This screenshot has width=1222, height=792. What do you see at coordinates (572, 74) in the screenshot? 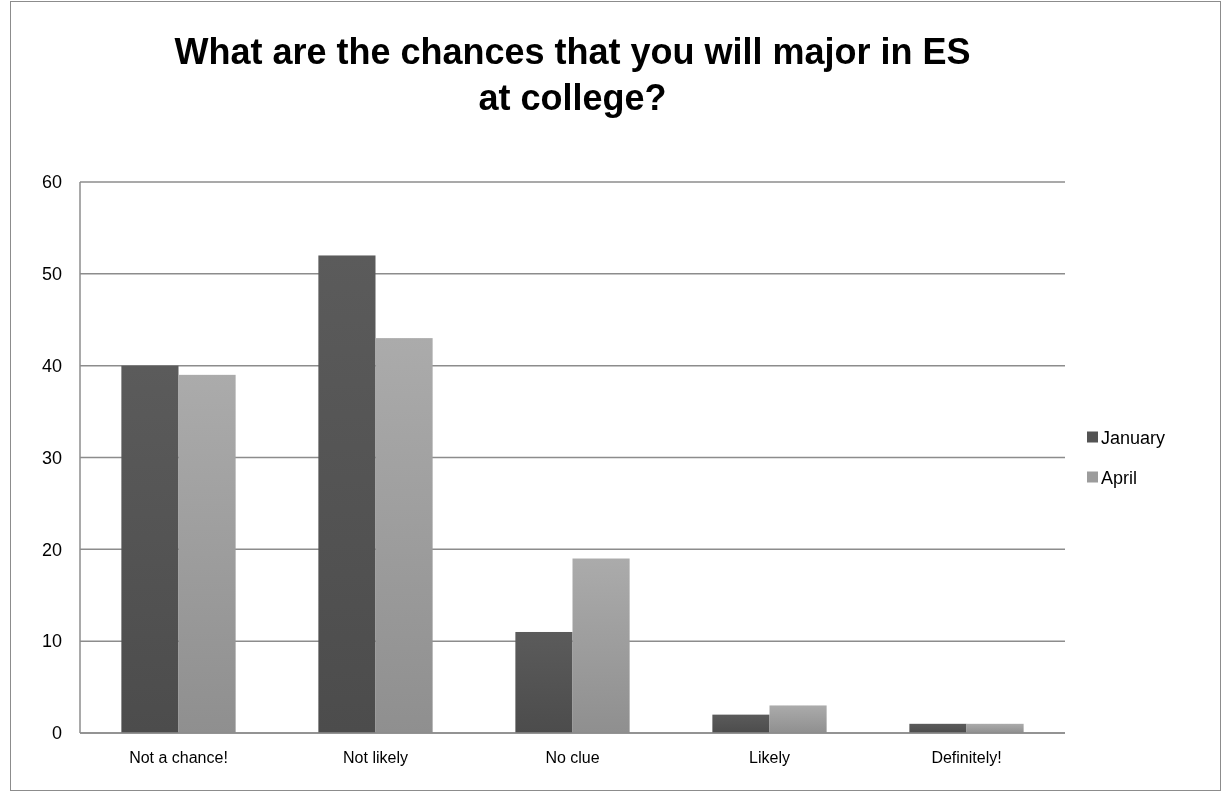
I see `chart-title: What are the chances that you will major in ES at college?` at bounding box center [572, 74].